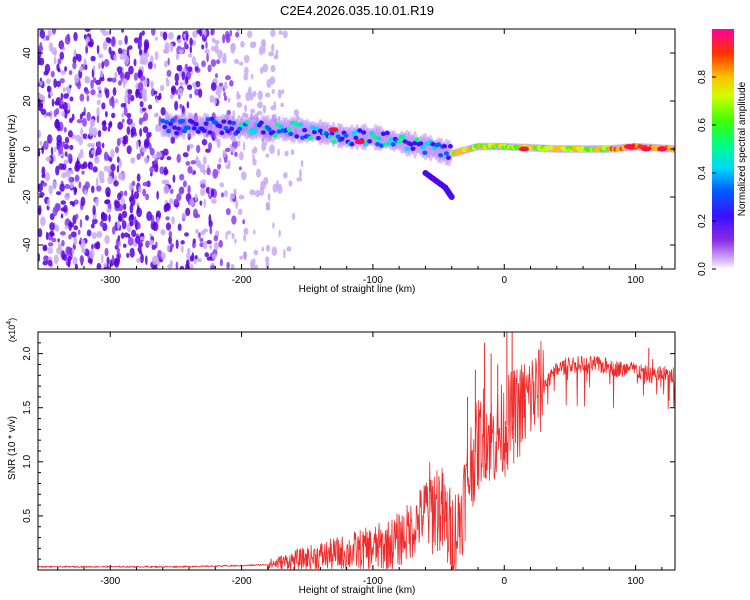 This screenshot has height=600, width=750. Describe the element at coordinates (702, 269) in the screenshot. I see `colorbar-tick-label: 0.0` at that location.